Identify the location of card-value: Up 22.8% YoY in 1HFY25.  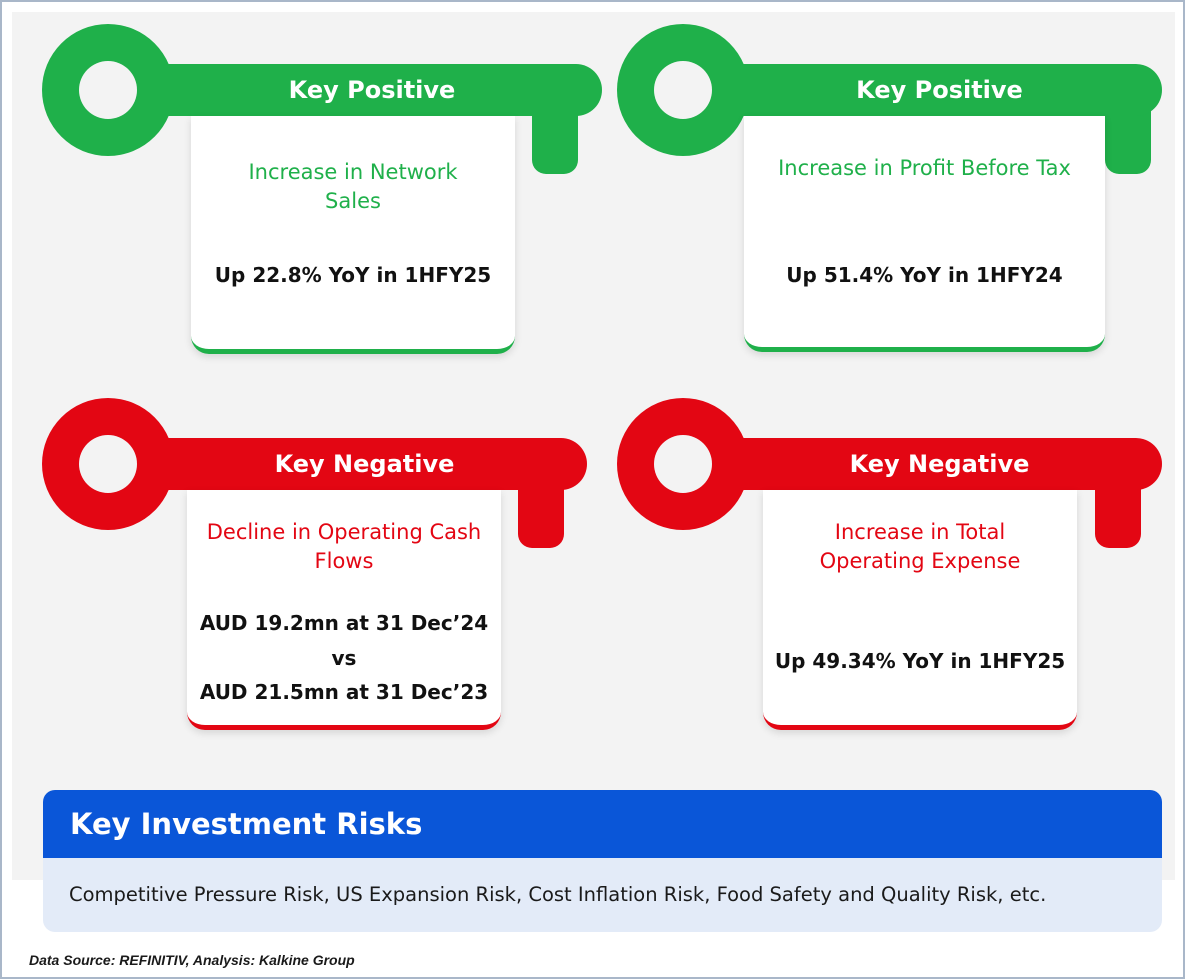
(353, 275).